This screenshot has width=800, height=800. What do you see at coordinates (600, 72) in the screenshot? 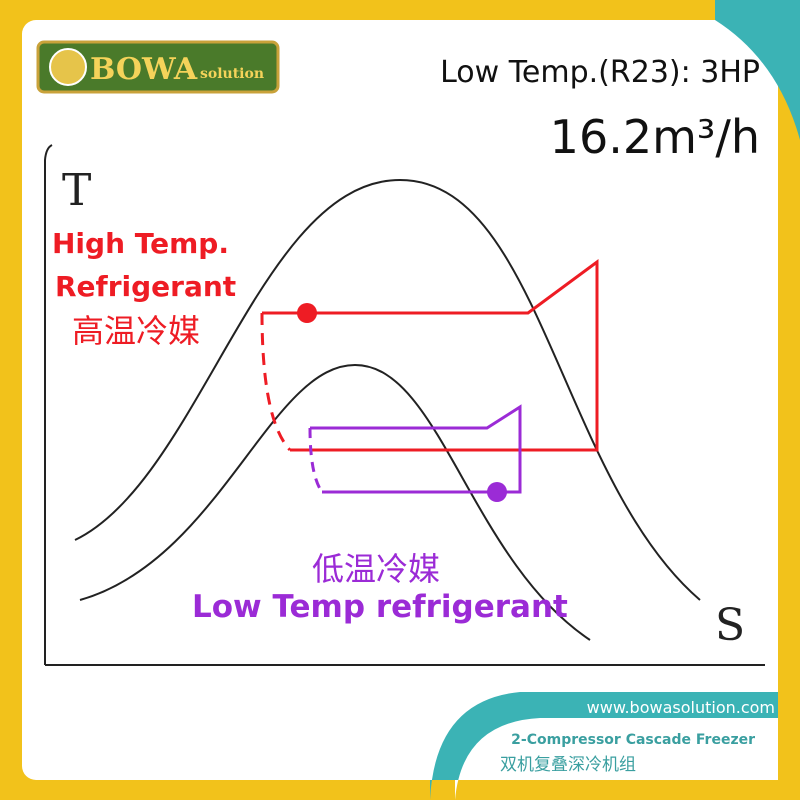
I see `spec: Low Temp.(R23): 3HP` at bounding box center [600, 72].